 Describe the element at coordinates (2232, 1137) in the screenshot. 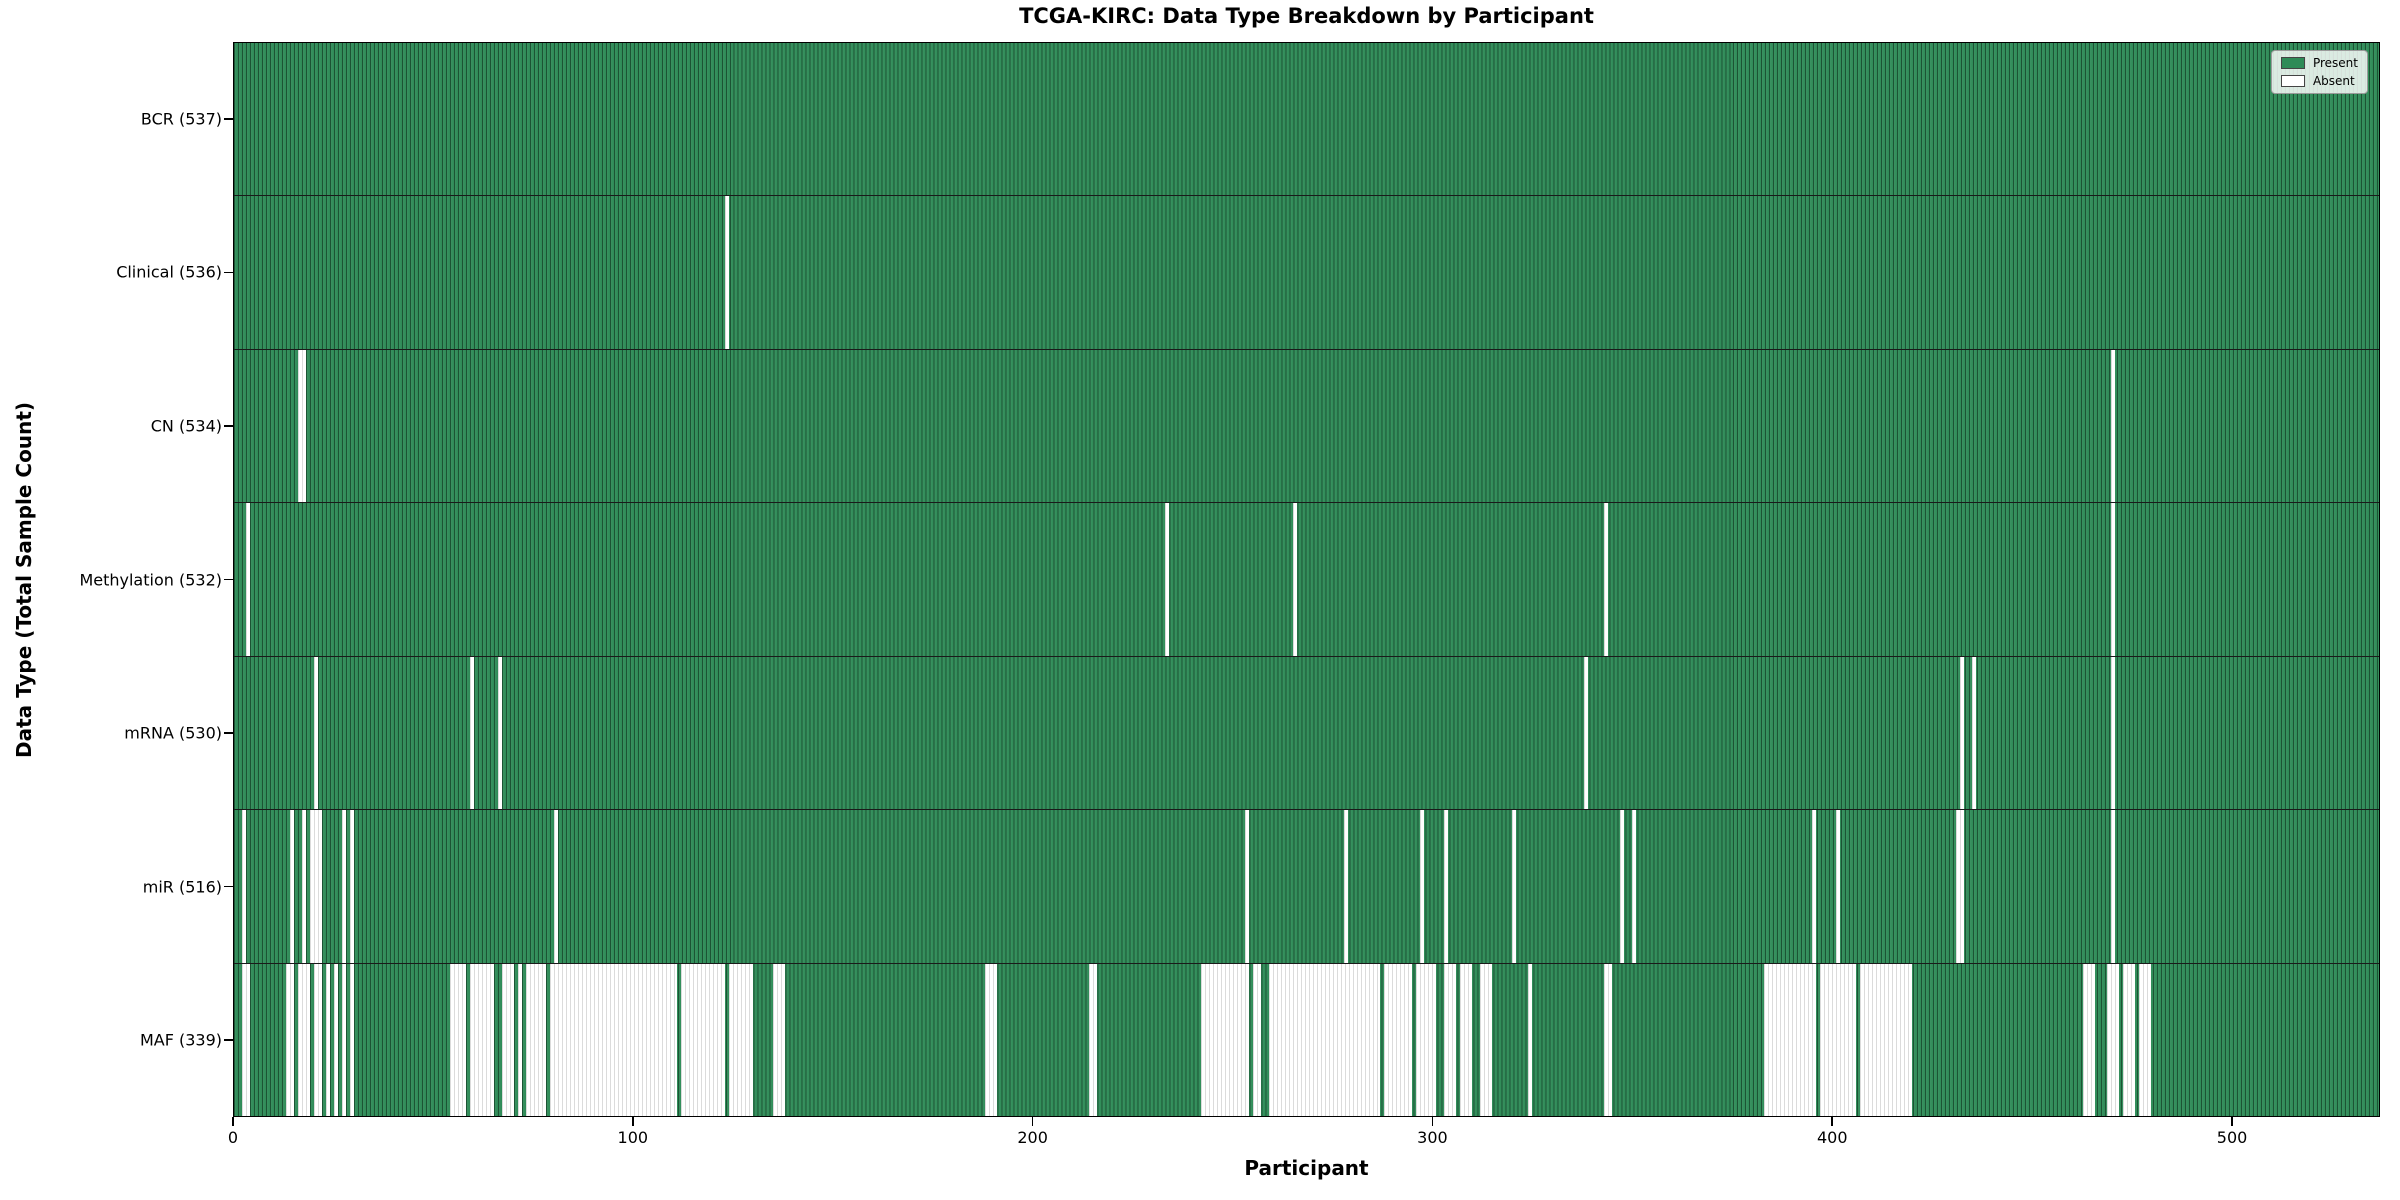

I see `x-tick-label: 500` at that location.